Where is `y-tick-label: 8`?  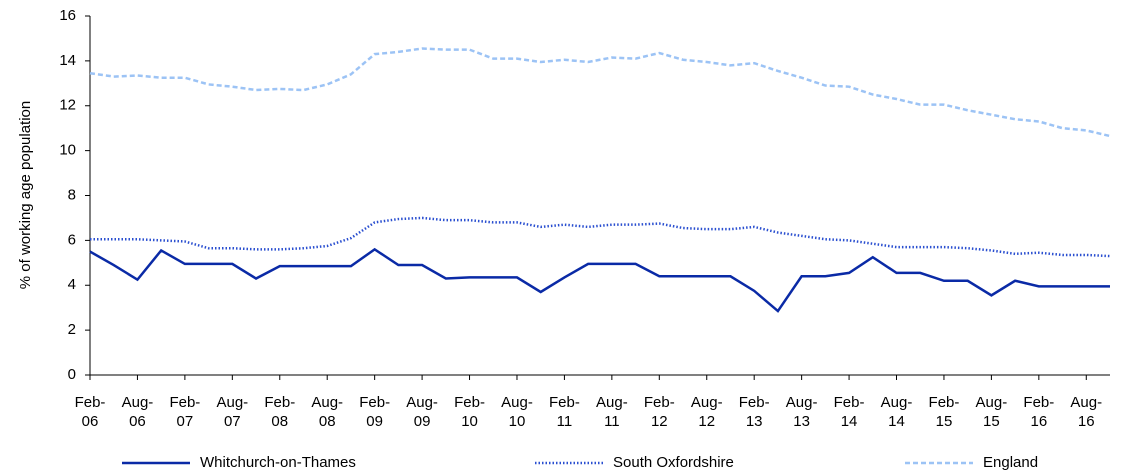 y-tick-label: 8 is located at coordinates (72, 194).